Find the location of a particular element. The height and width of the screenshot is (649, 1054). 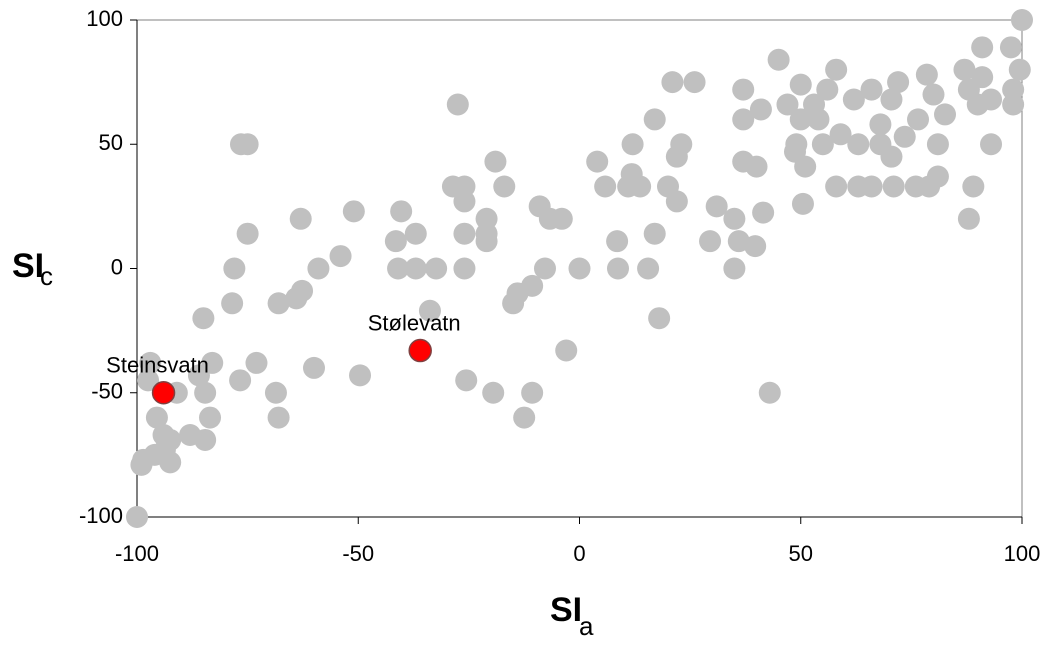

y-label-subscript: c is located at coordinates (46, 276).